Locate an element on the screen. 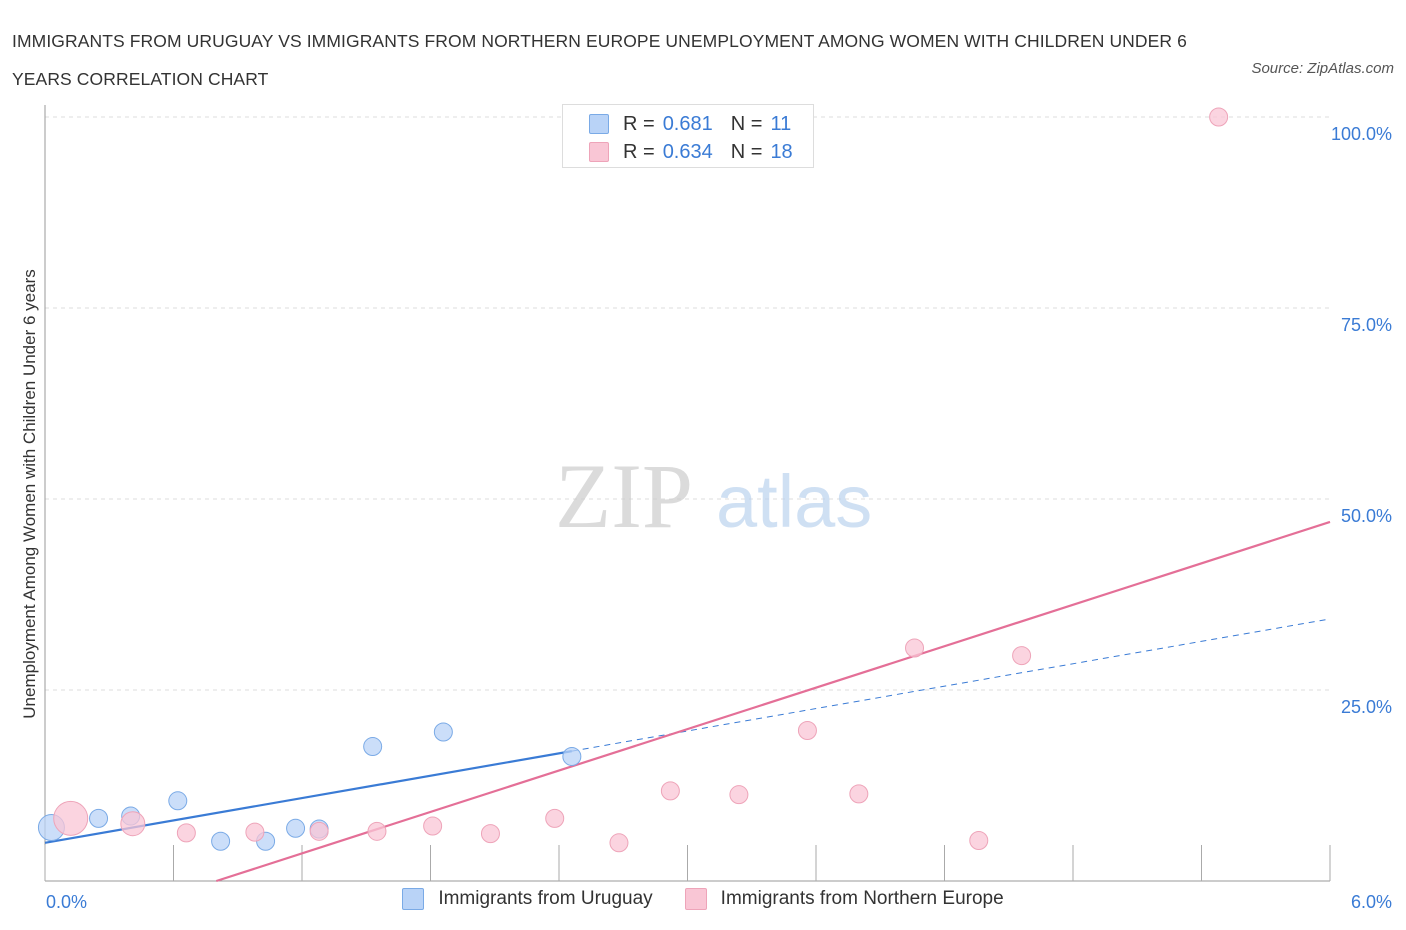 This screenshot has width=1406, height=930. y-tick-label: 25.0% is located at coordinates (1366, 707).